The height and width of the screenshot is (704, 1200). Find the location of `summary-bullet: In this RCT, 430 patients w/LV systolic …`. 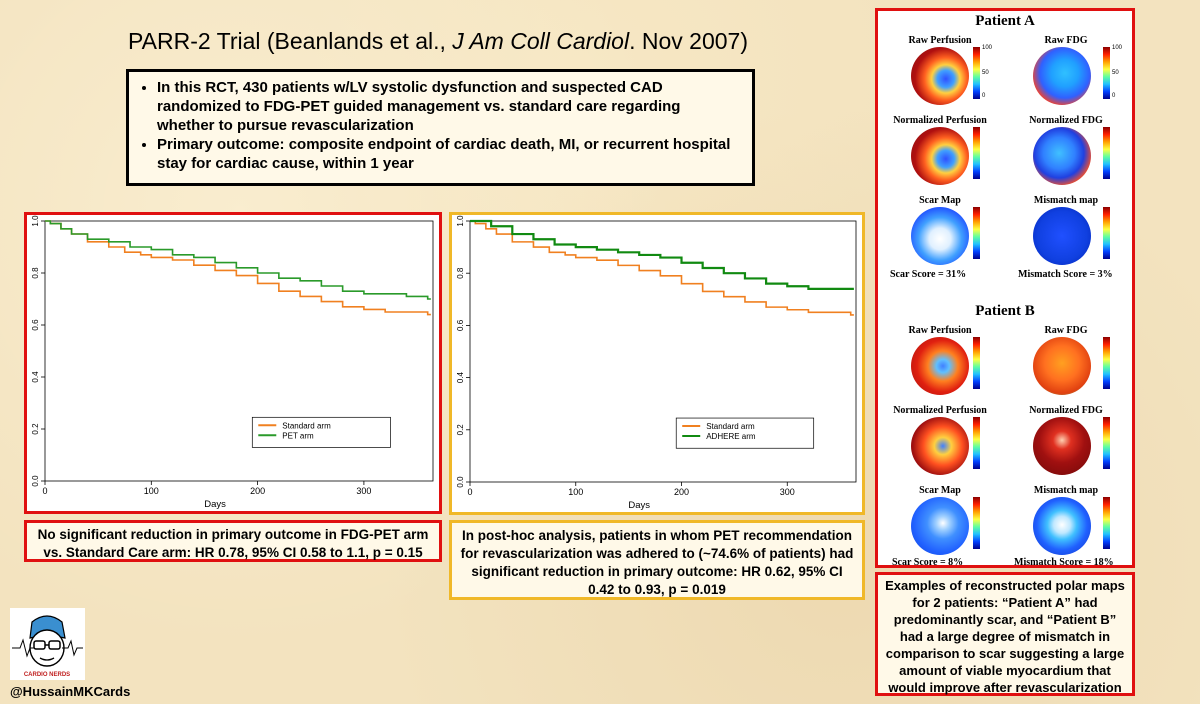

summary-bullet: In this RCT, 430 patients w/LV systolic … is located at coordinates (449, 106).